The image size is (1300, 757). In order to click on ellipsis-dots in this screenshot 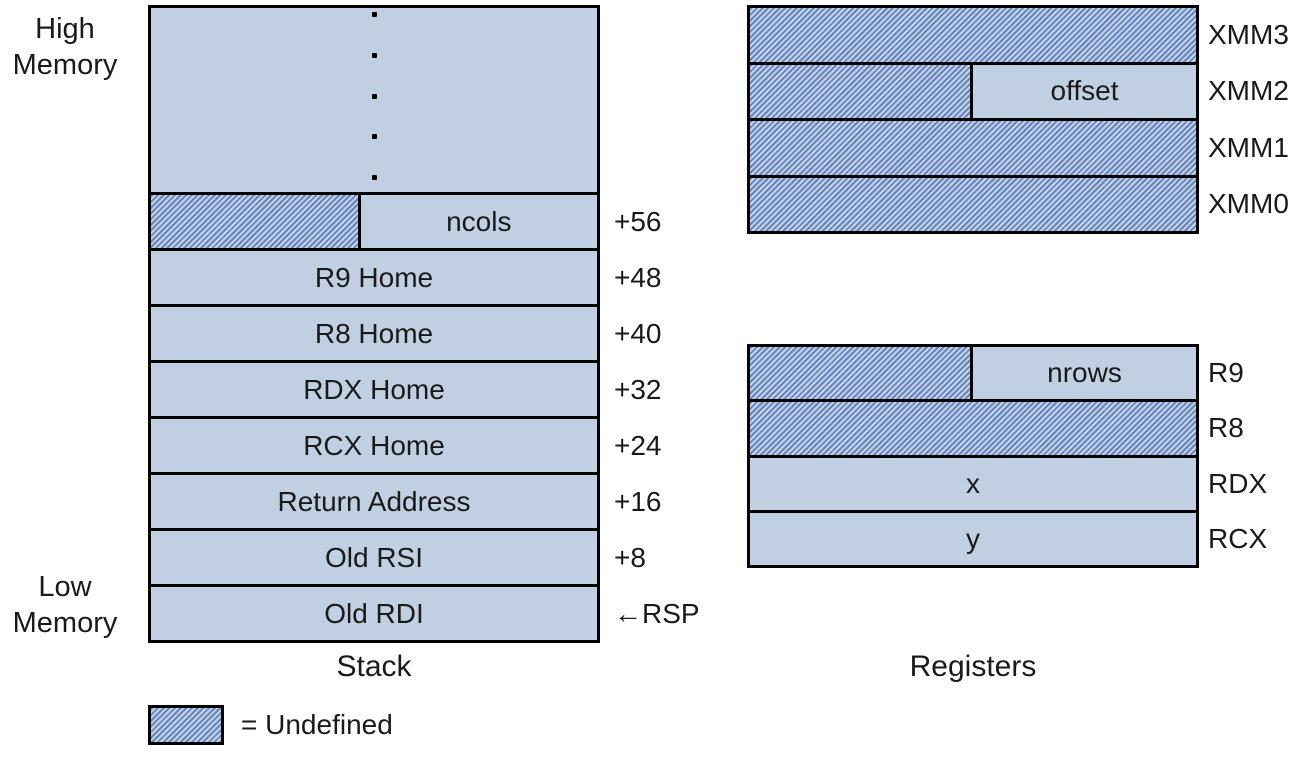, I will do `click(374, 100)`.